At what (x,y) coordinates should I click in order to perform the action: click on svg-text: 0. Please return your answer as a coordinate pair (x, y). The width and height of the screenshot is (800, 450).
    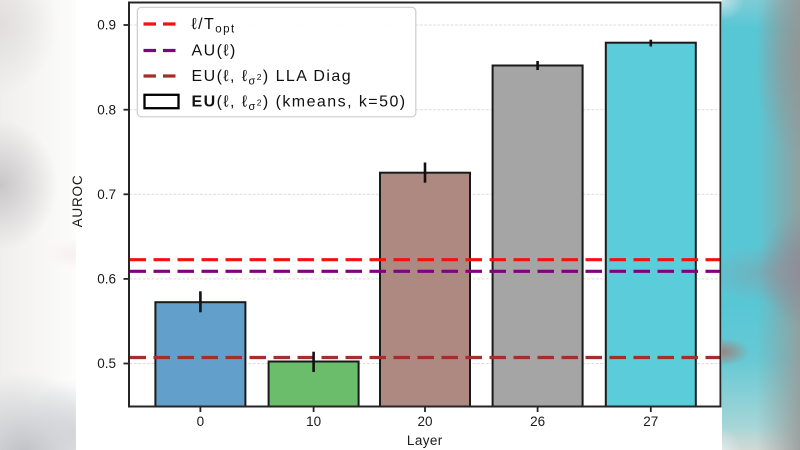
    Looking at the image, I should click on (201, 421).